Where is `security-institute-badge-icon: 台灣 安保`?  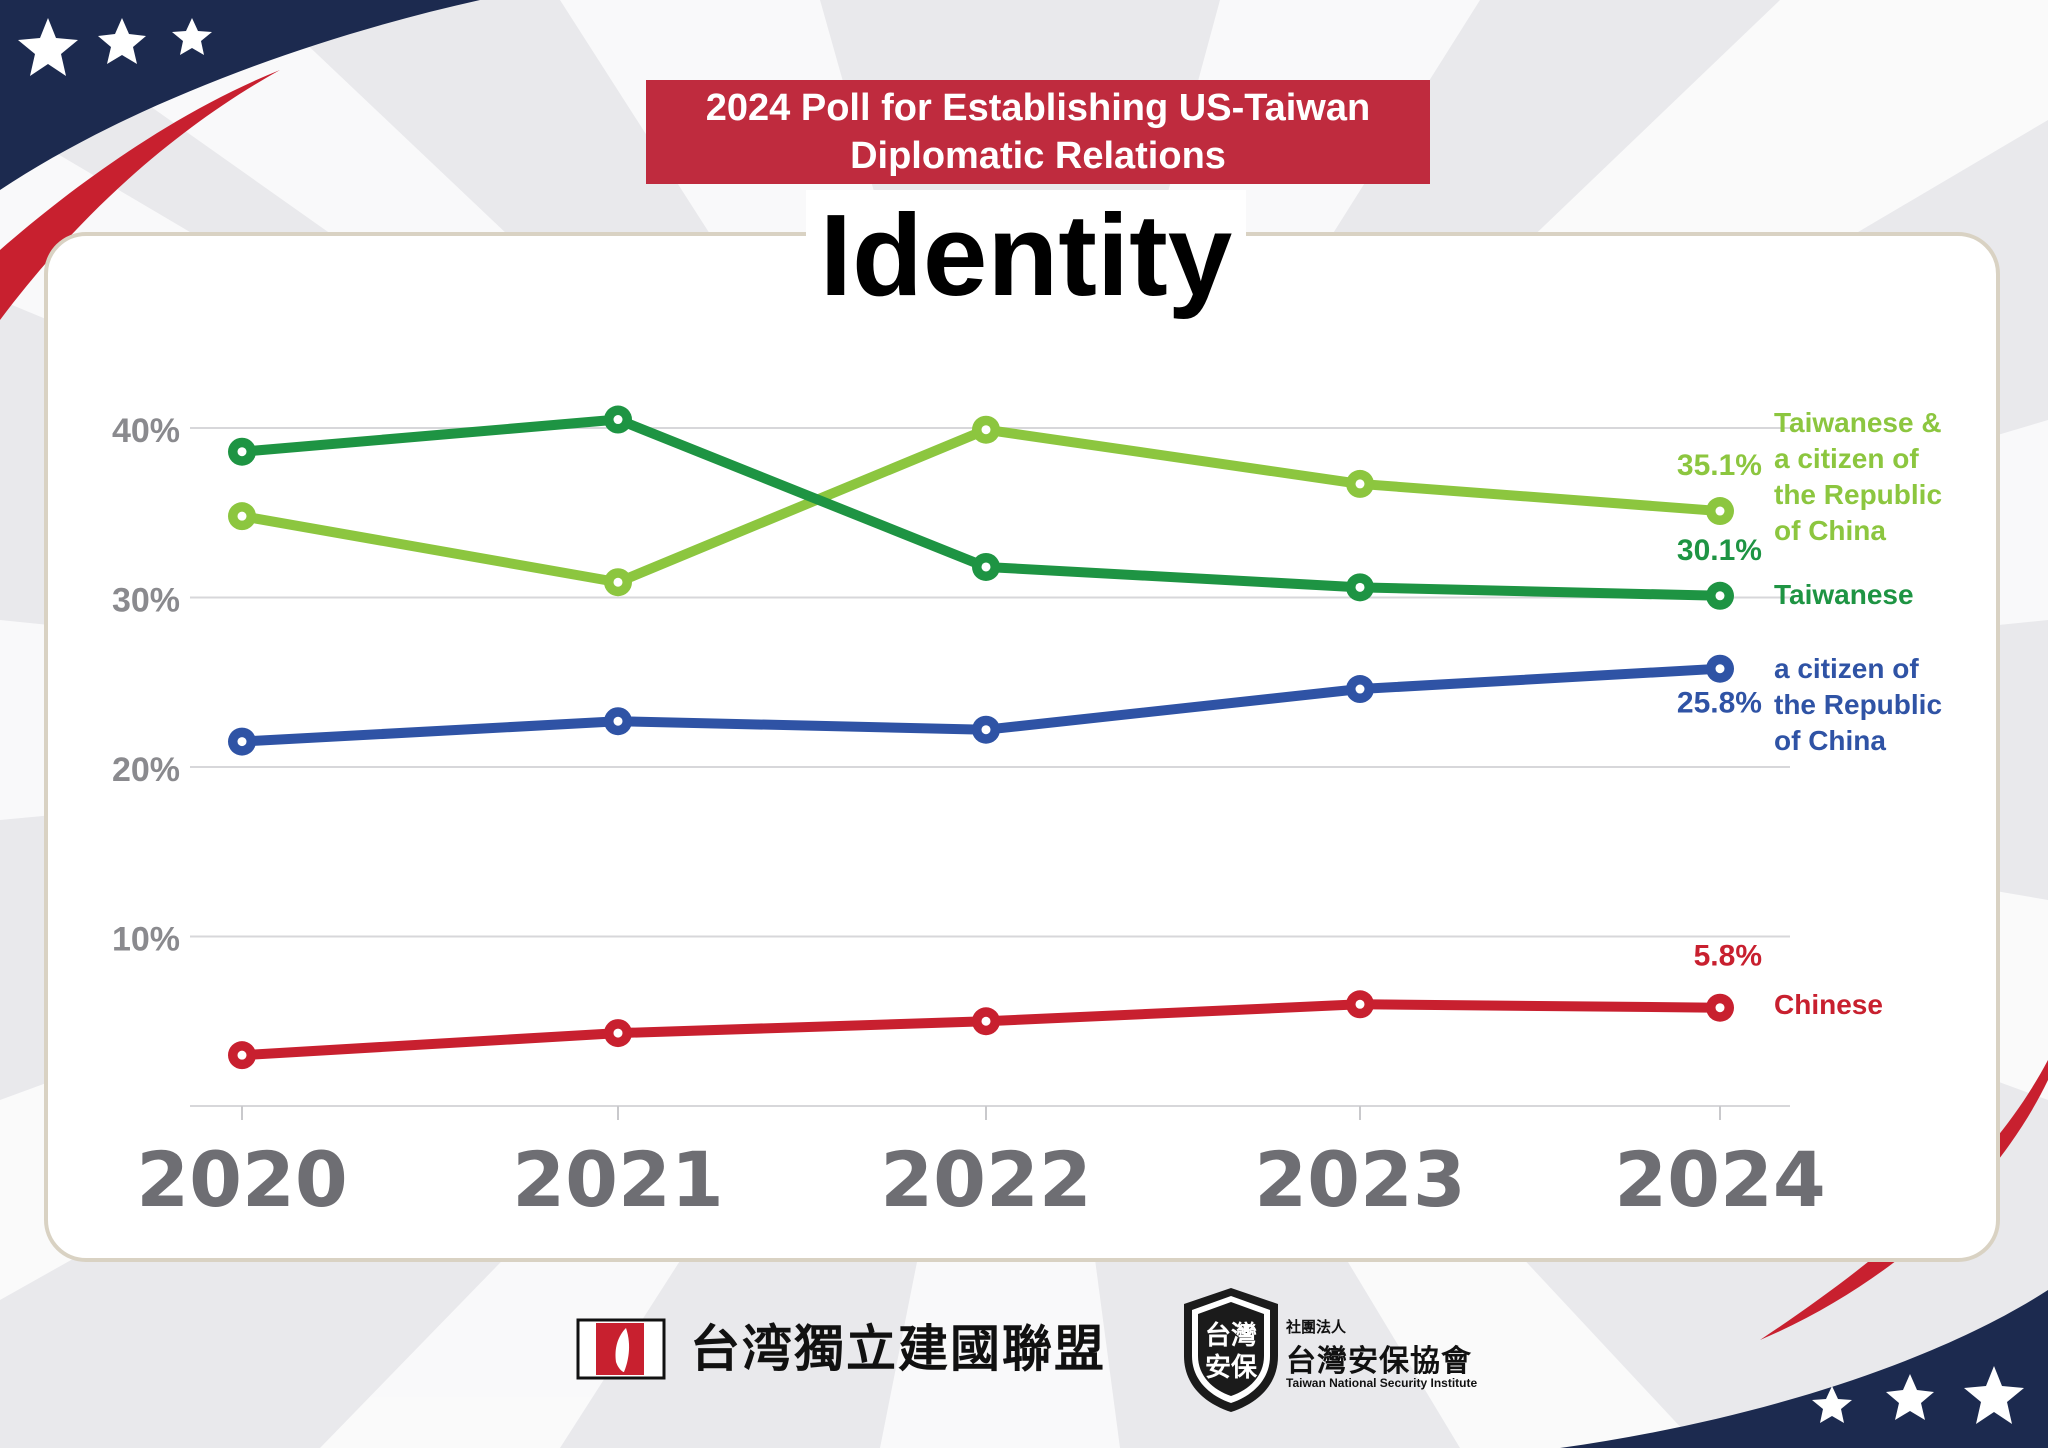 security-institute-badge-icon: 台灣 安保 is located at coordinates (1231, 1350).